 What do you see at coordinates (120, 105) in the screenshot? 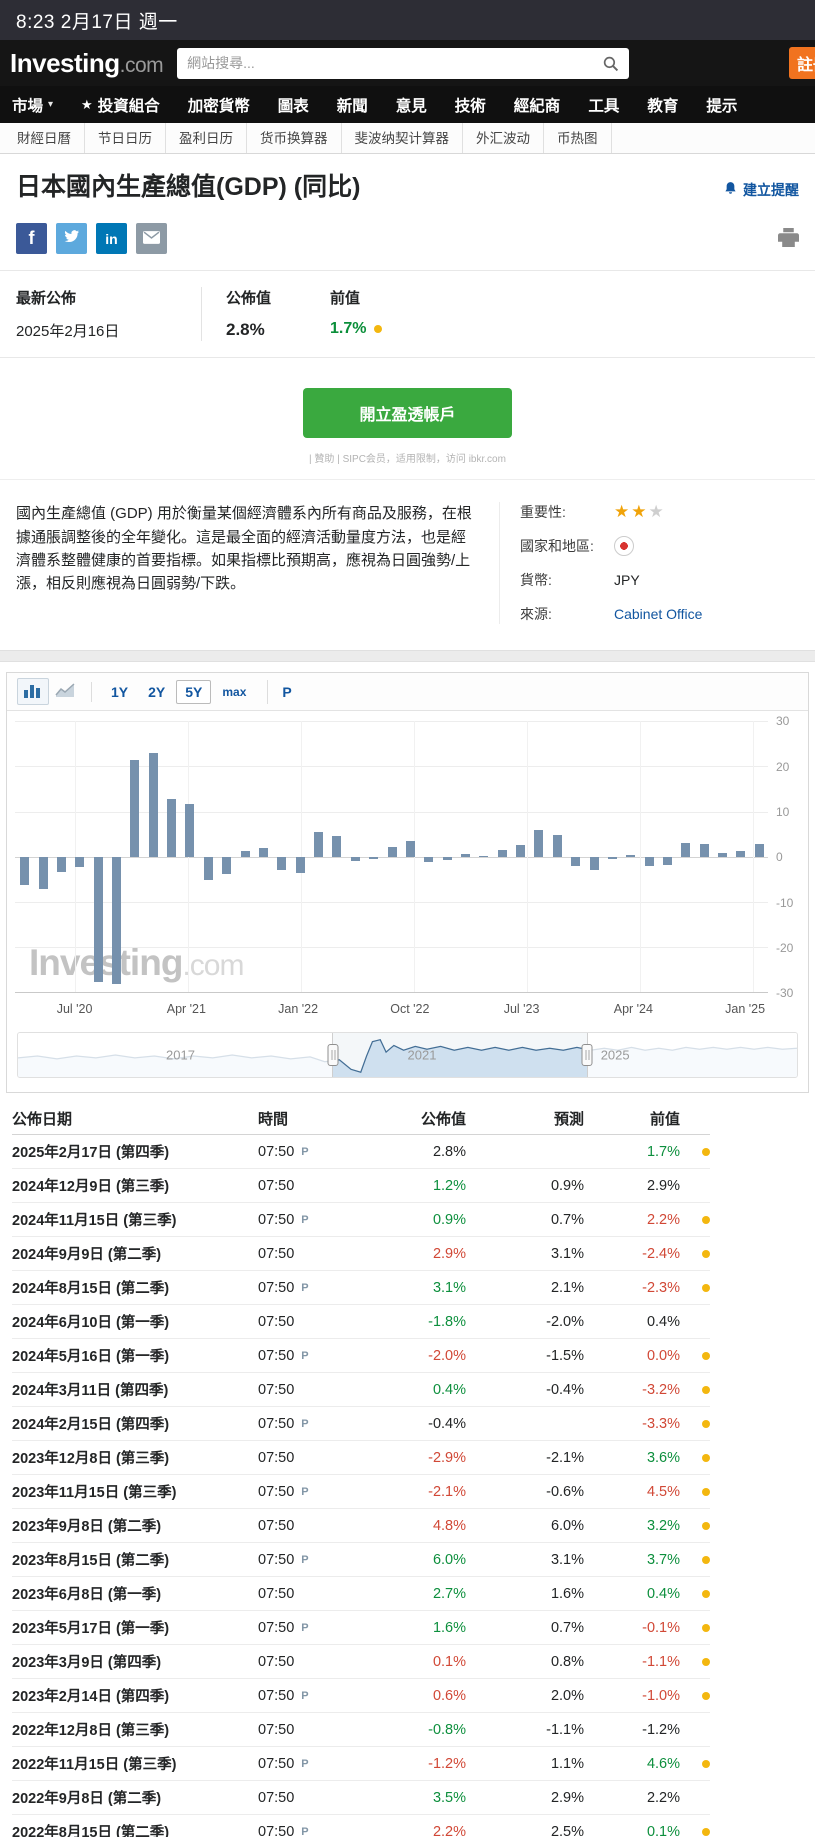
I see `nav-item-2: ★ 投資組合` at bounding box center [120, 105].